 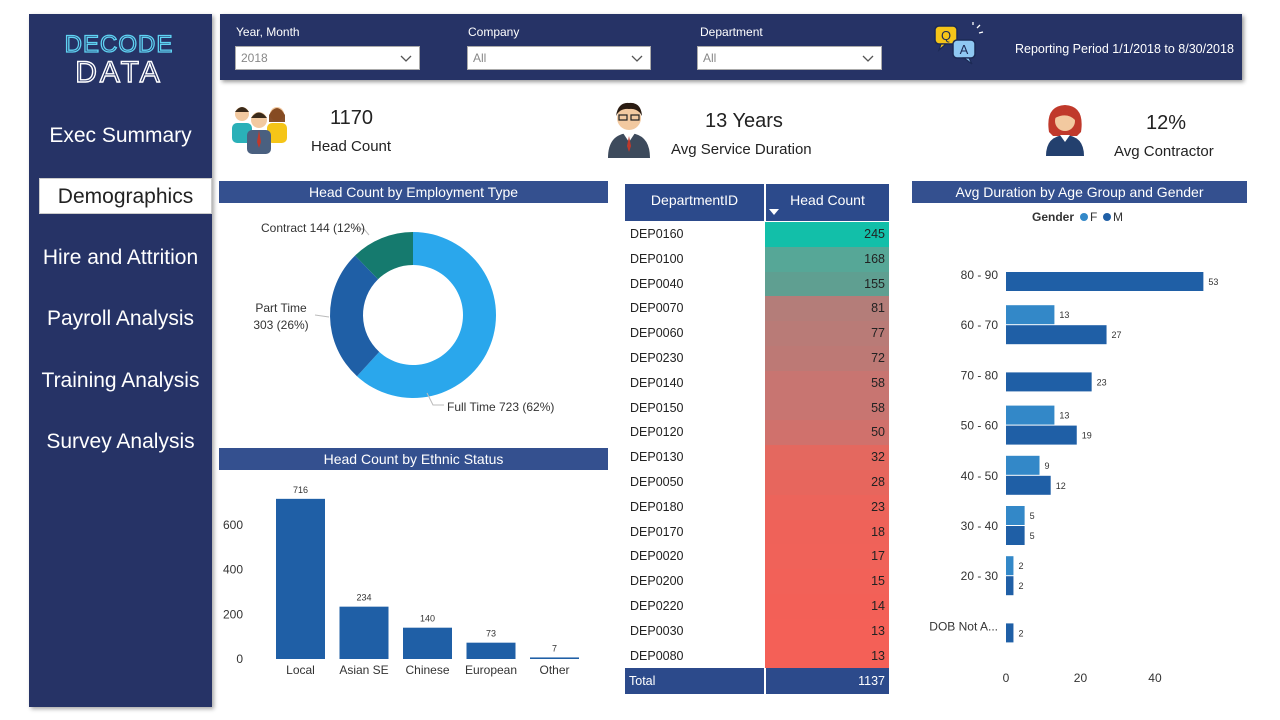 What do you see at coordinates (351, 146) in the screenshot?
I see `headcount-label: Head Count` at bounding box center [351, 146].